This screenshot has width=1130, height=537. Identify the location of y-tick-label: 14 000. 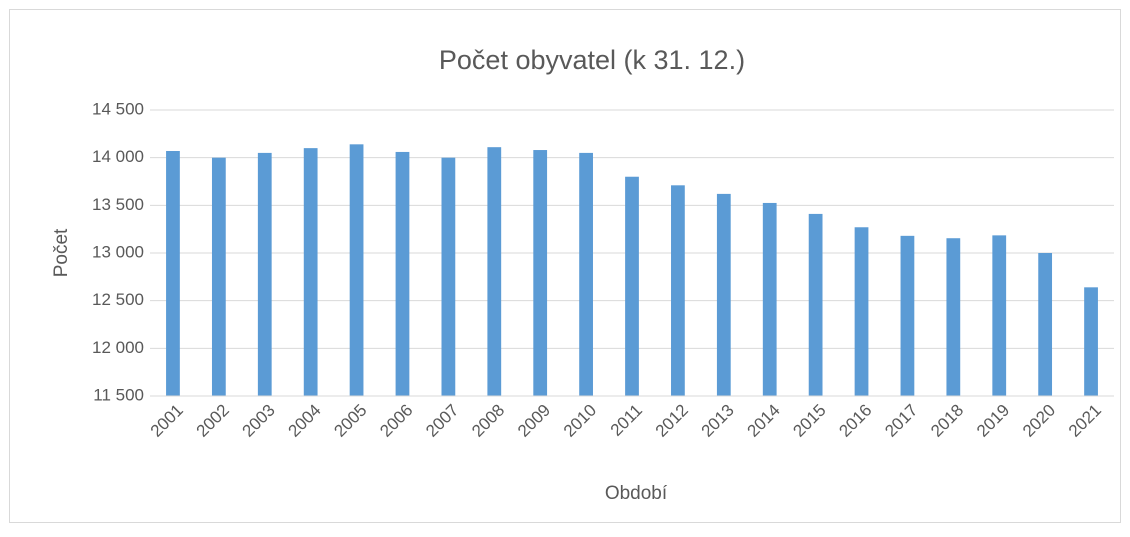
(118, 156).